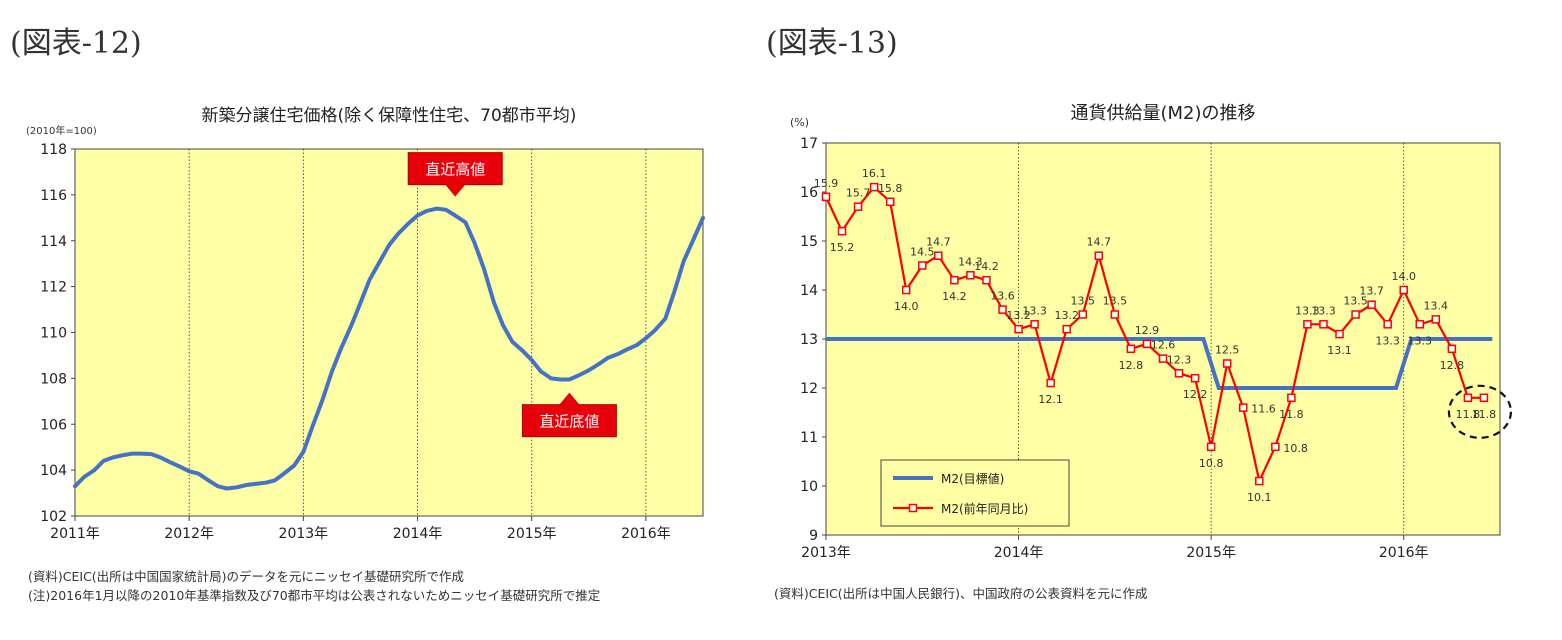  Describe the element at coordinates (832, 43) in the screenshot. I see `figure-13-label: (図表-13)` at that location.